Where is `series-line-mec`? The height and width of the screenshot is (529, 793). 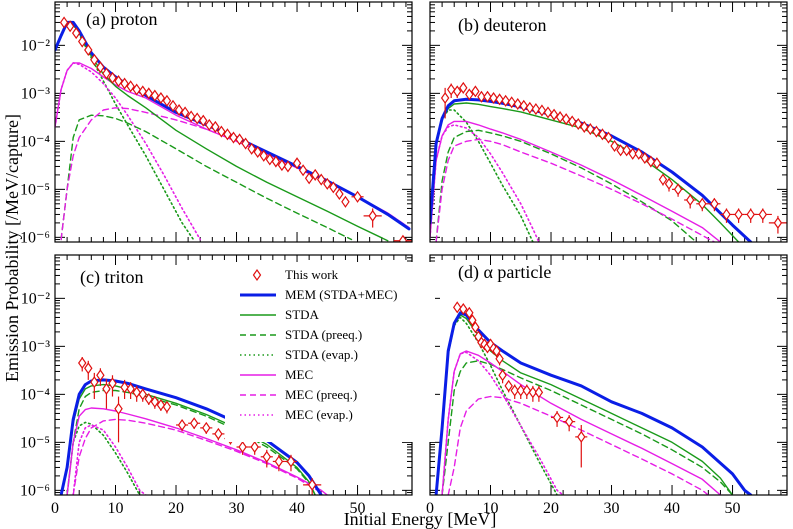 series-line-mec is located at coordinates (232, 145).